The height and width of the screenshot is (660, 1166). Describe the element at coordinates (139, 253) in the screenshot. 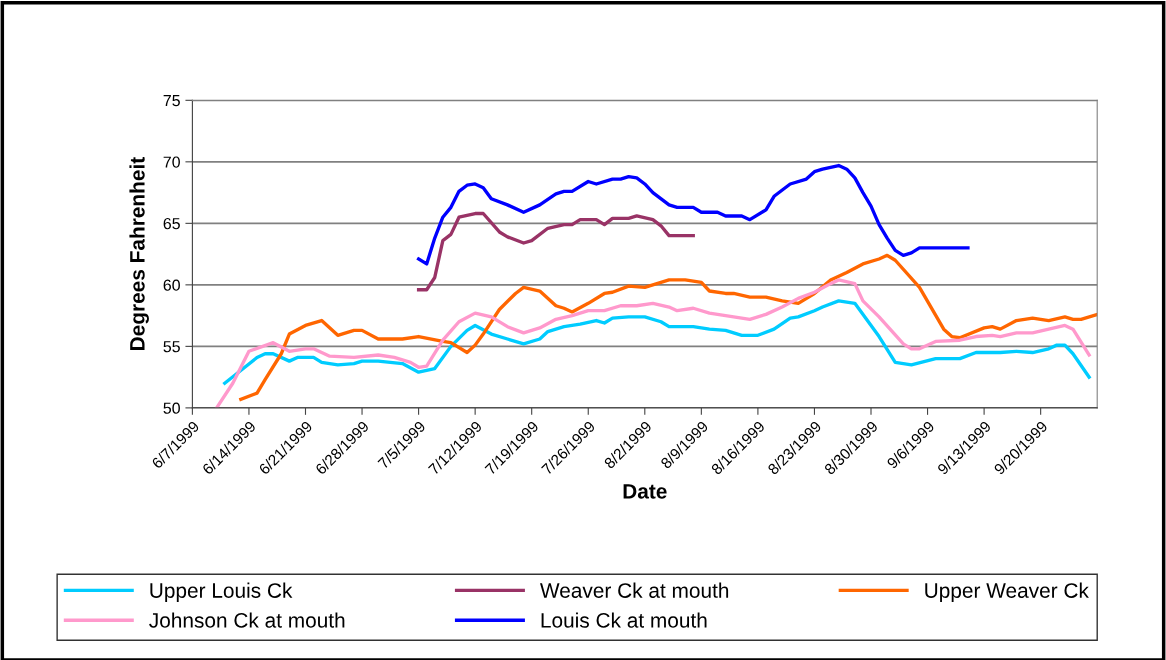

I see `y-axis-title: Degrees Fahrenheit` at that location.